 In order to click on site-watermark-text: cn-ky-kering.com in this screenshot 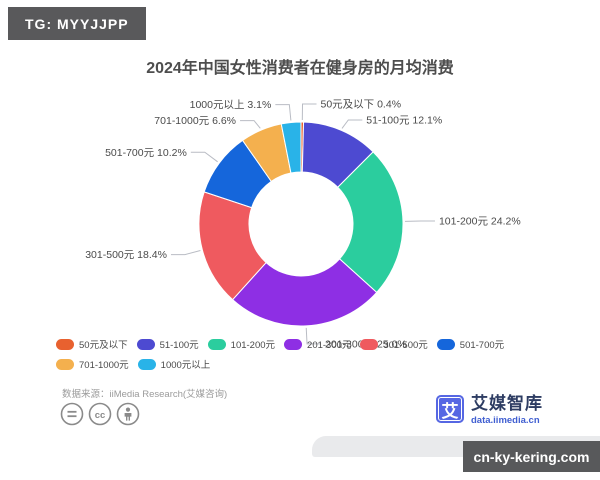, I will do `click(531, 456)`.